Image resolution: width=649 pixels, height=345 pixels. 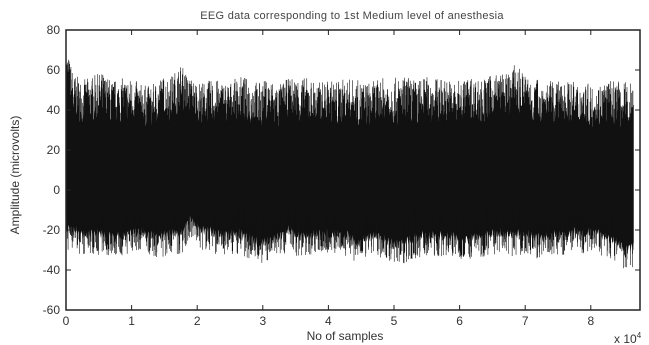 What do you see at coordinates (394, 321) in the screenshot?
I see `x-tick-label: 5` at bounding box center [394, 321].